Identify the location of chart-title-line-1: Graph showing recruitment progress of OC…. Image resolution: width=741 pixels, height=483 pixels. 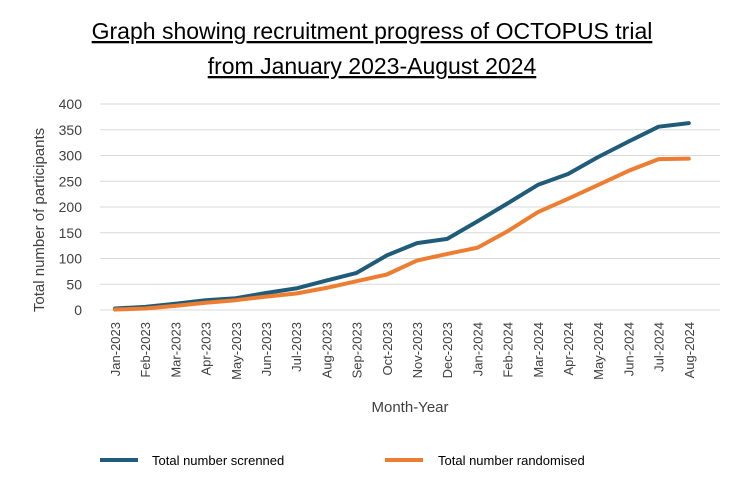
(372, 31).